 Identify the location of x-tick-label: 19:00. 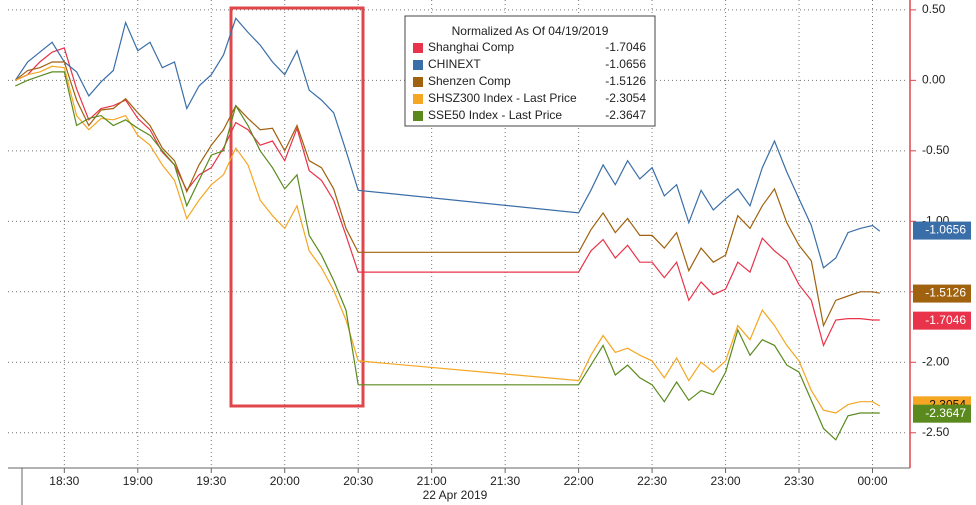
(138, 481).